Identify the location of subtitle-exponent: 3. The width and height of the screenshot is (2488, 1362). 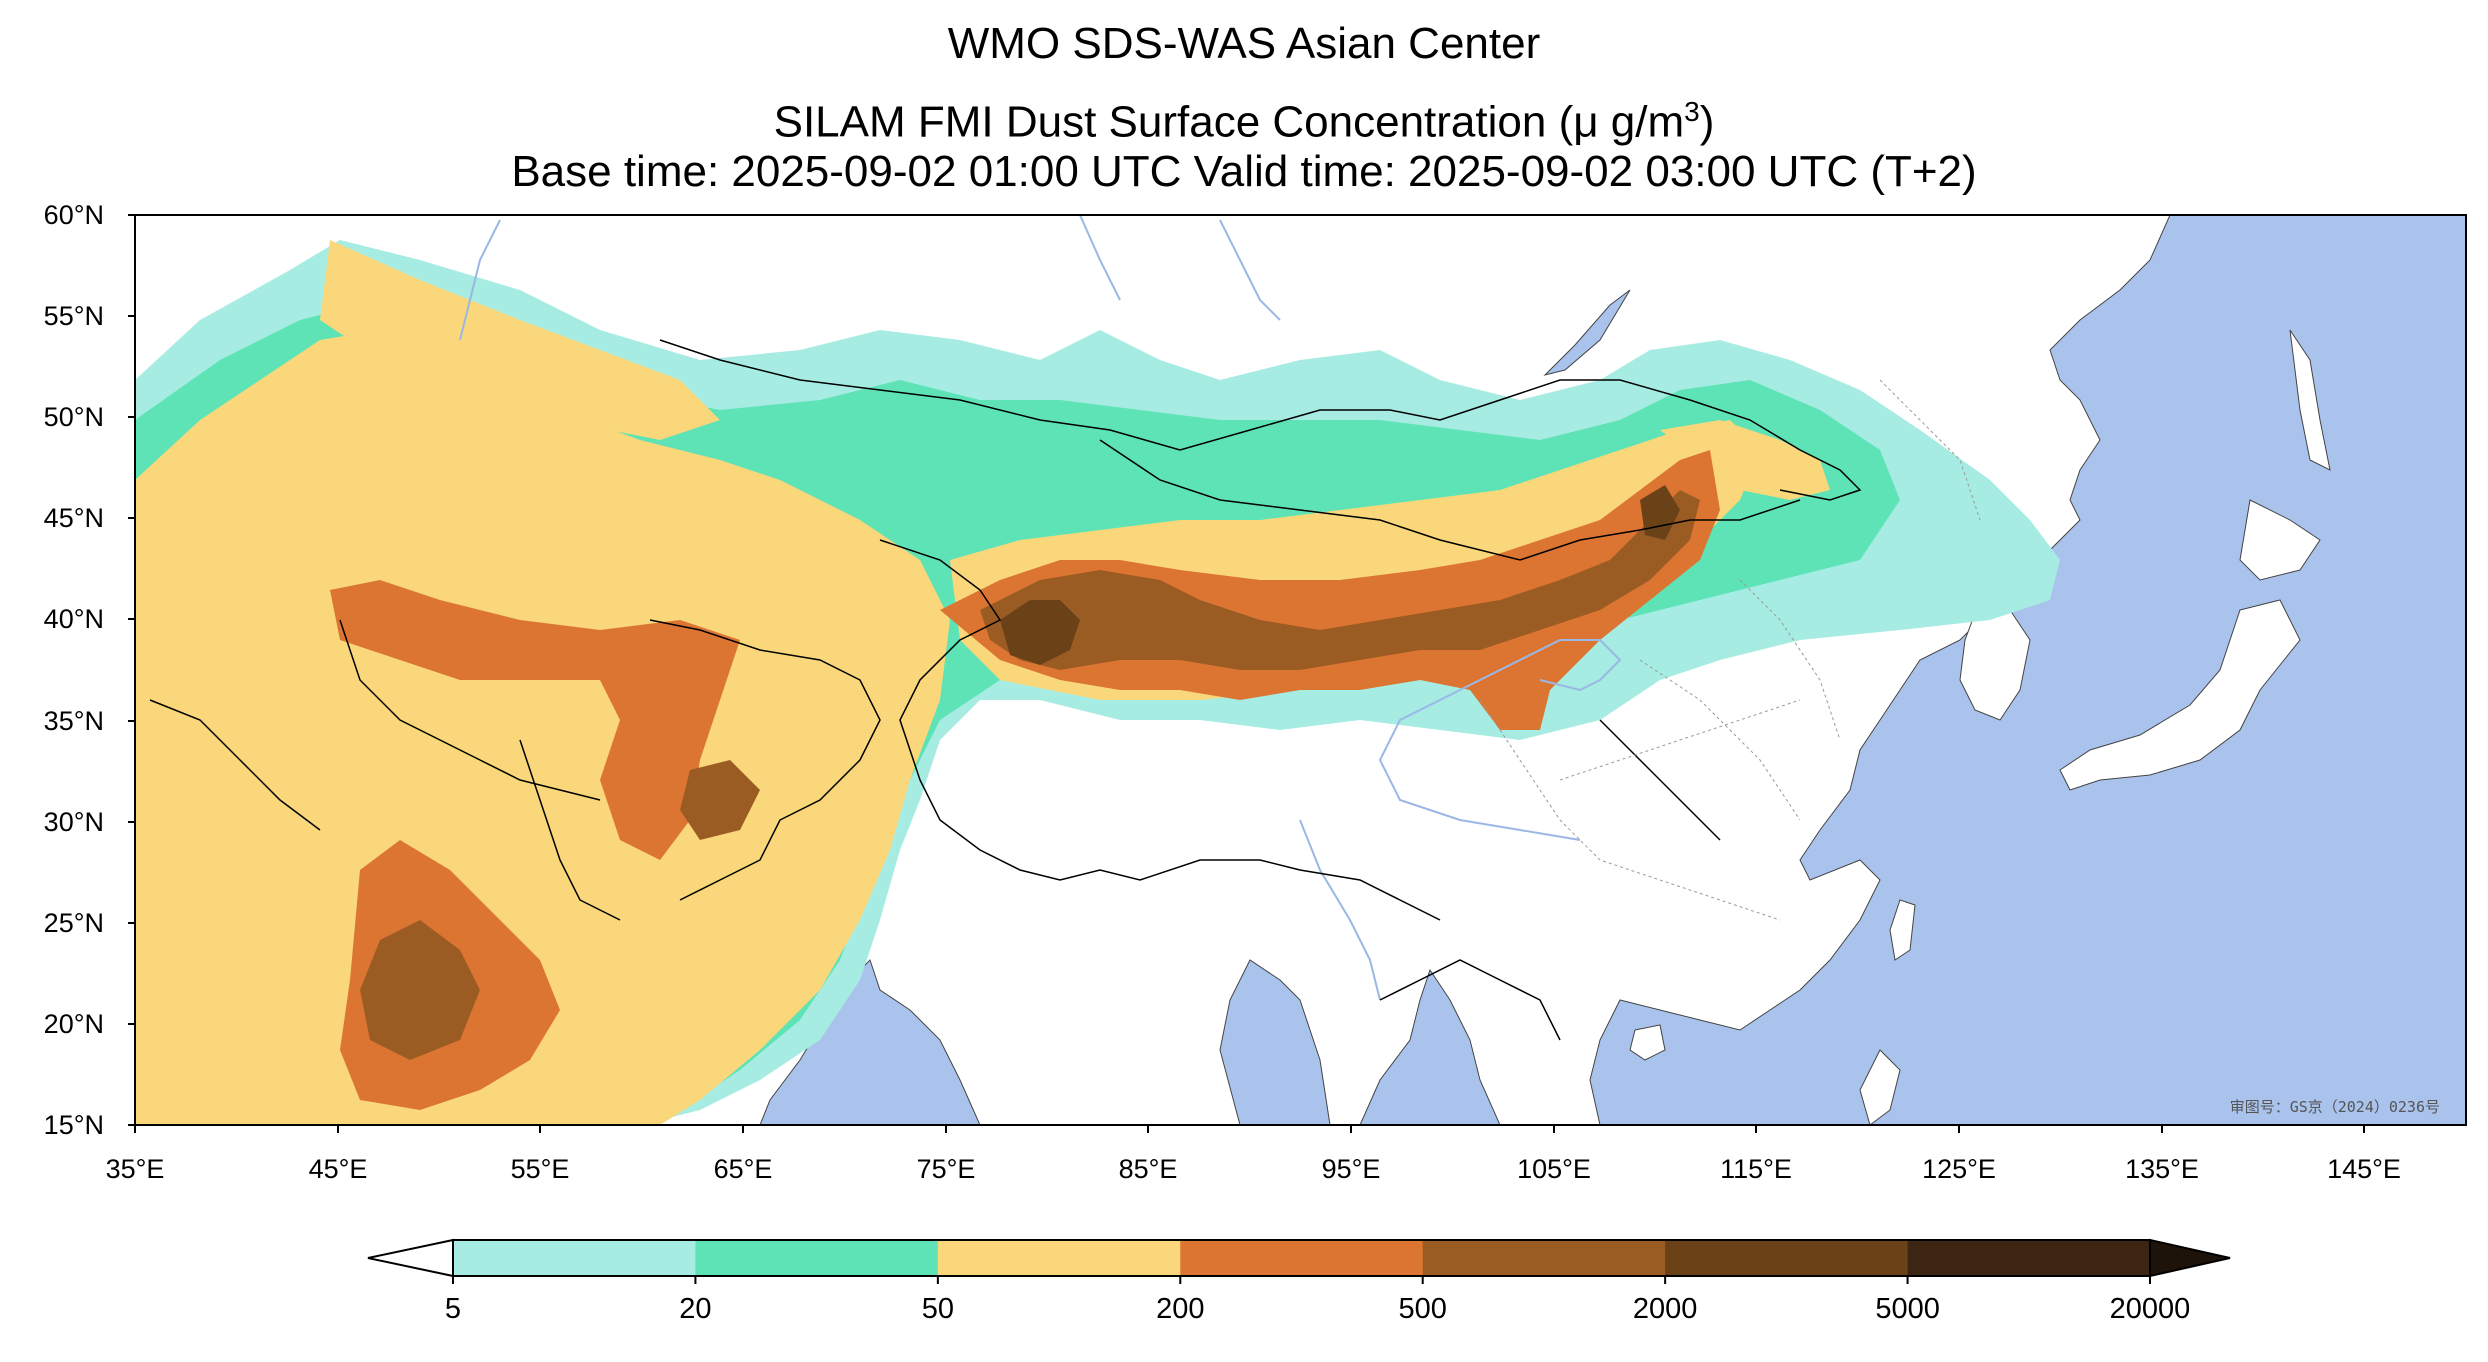
(1692, 111).